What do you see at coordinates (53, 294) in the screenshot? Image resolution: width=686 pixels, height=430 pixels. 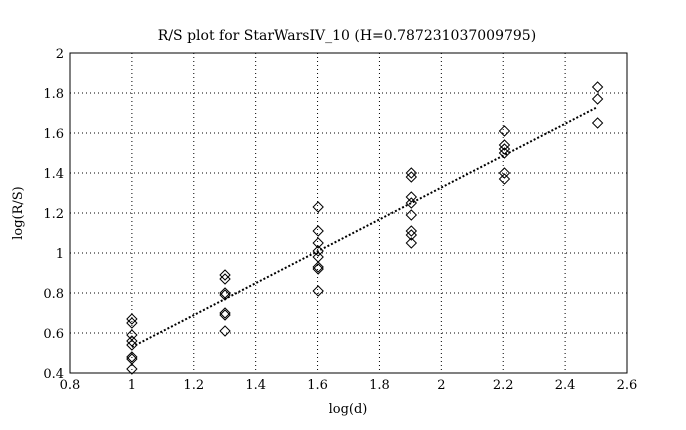 I see `y-tick-label: 0.8` at bounding box center [53, 294].